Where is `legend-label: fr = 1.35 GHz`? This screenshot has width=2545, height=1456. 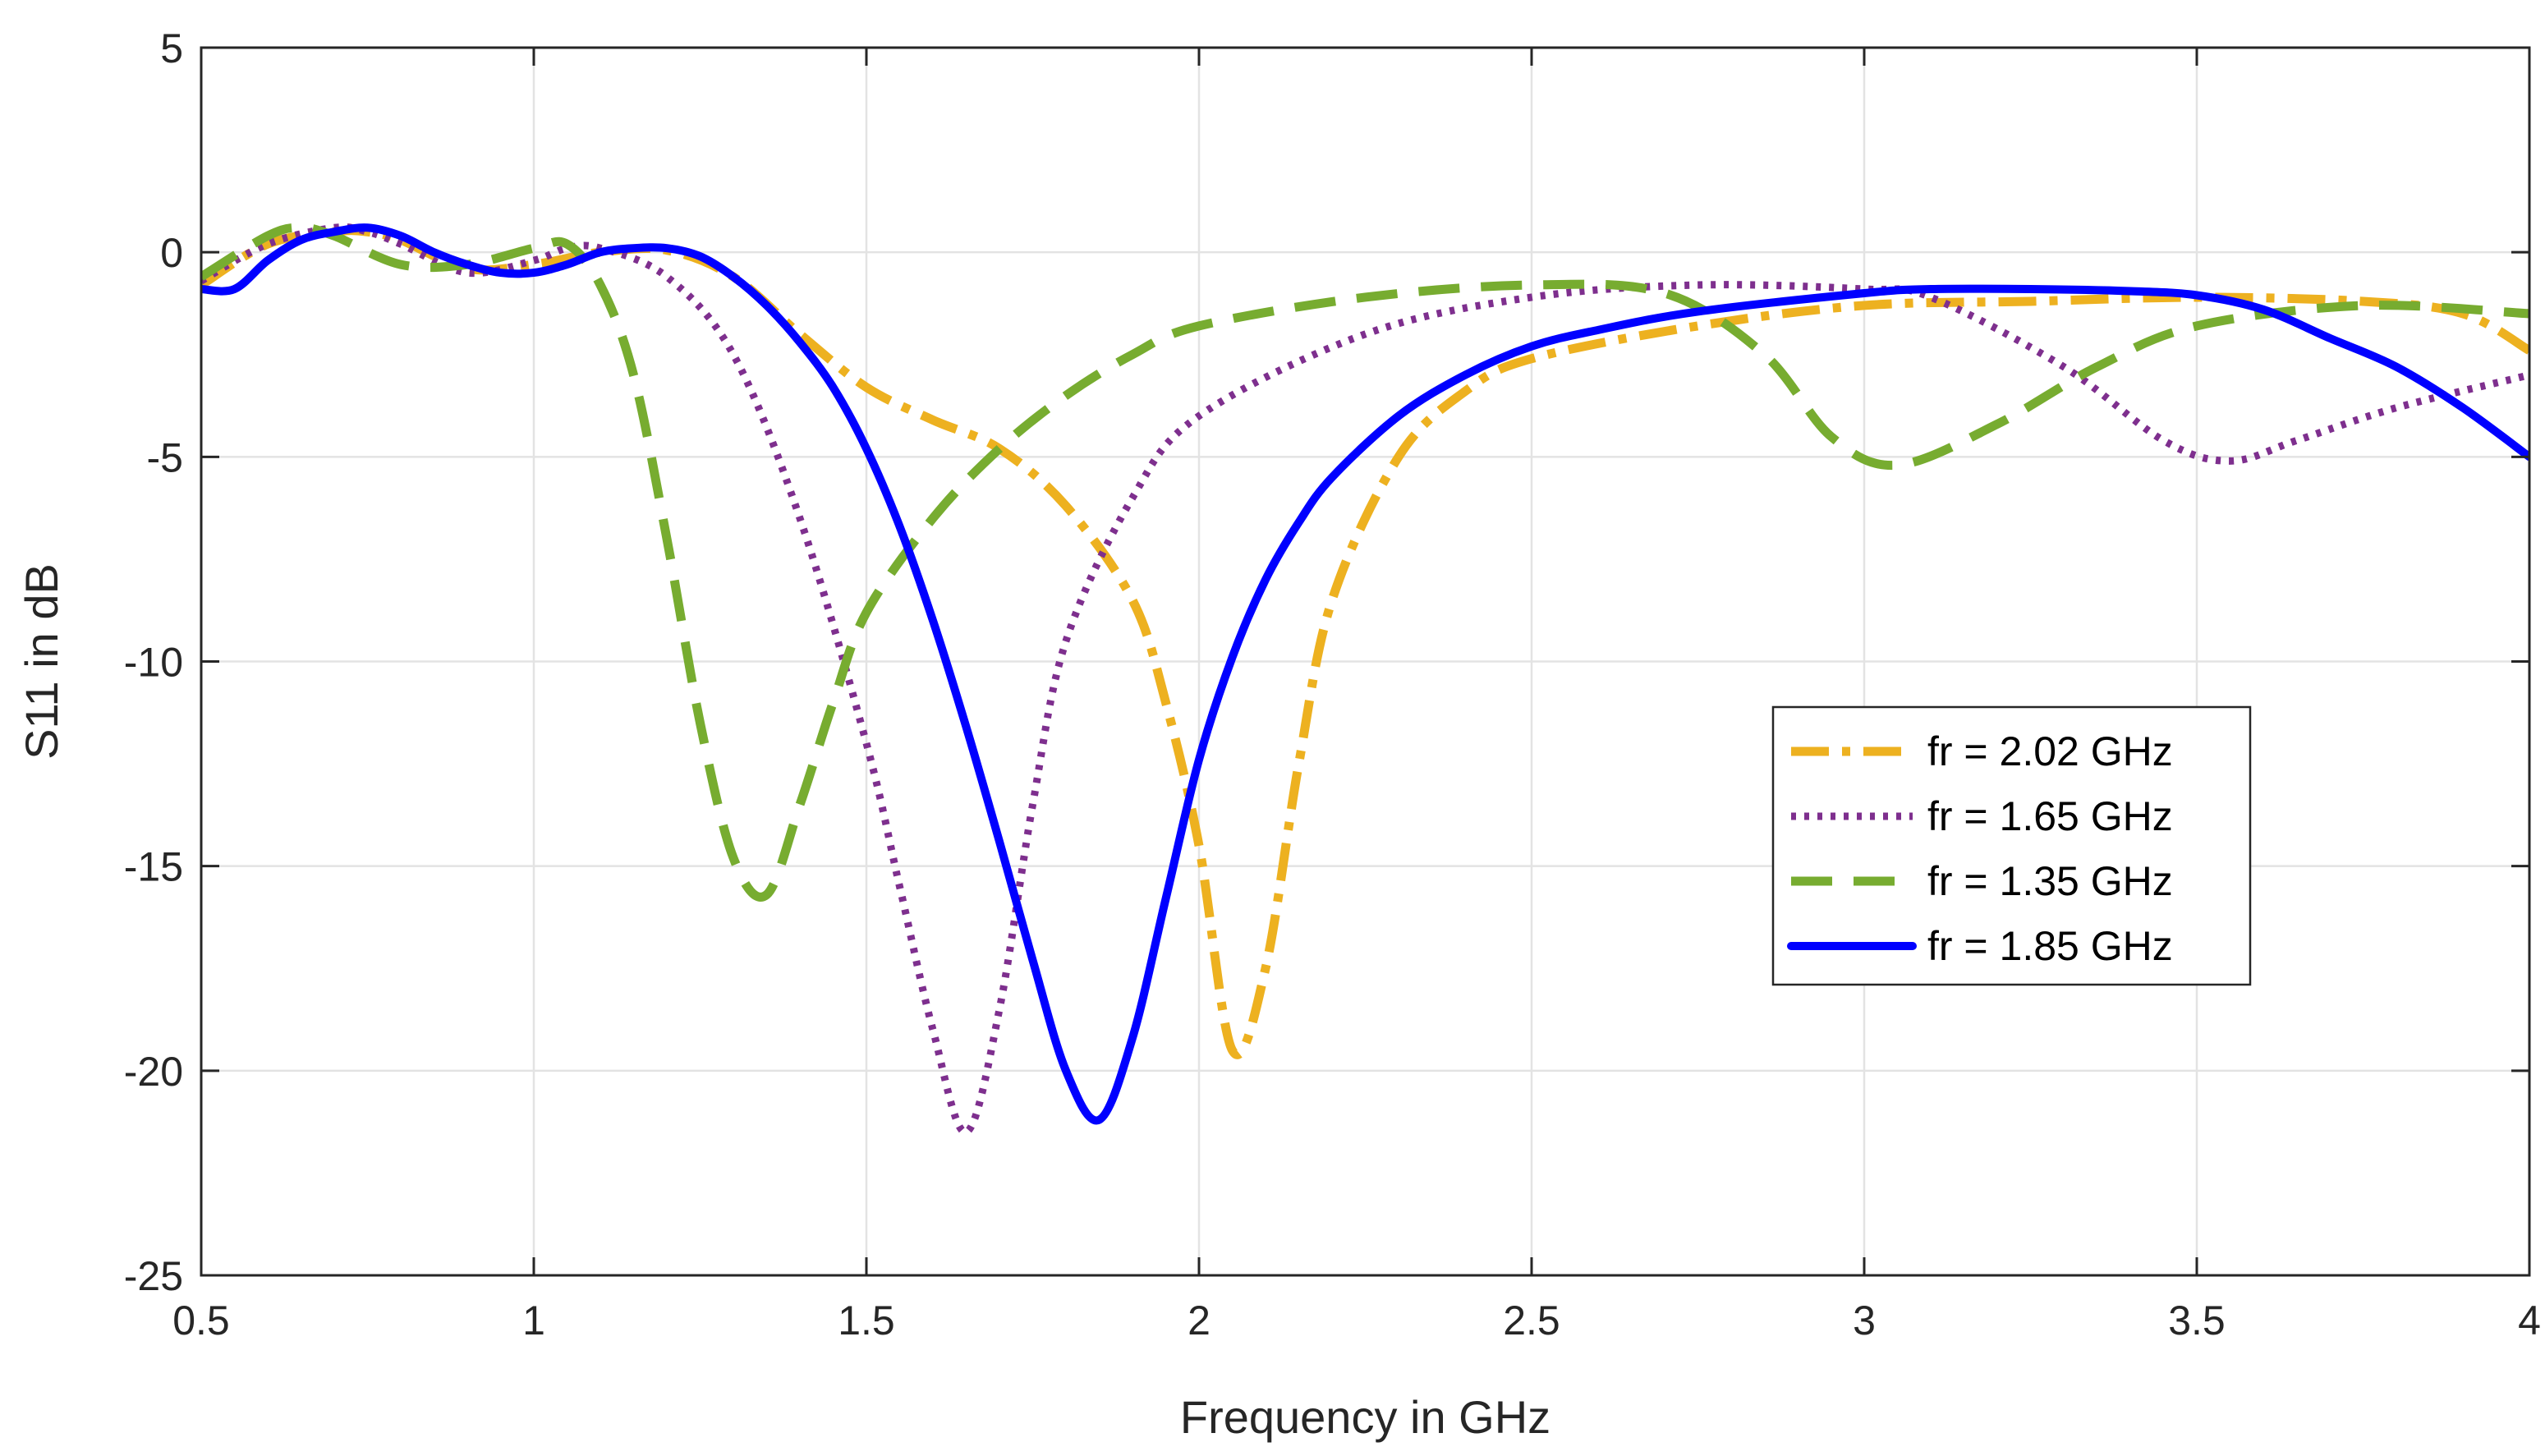 legend-label: fr = 1.35 GHz is located at coordinates (2050, 881).